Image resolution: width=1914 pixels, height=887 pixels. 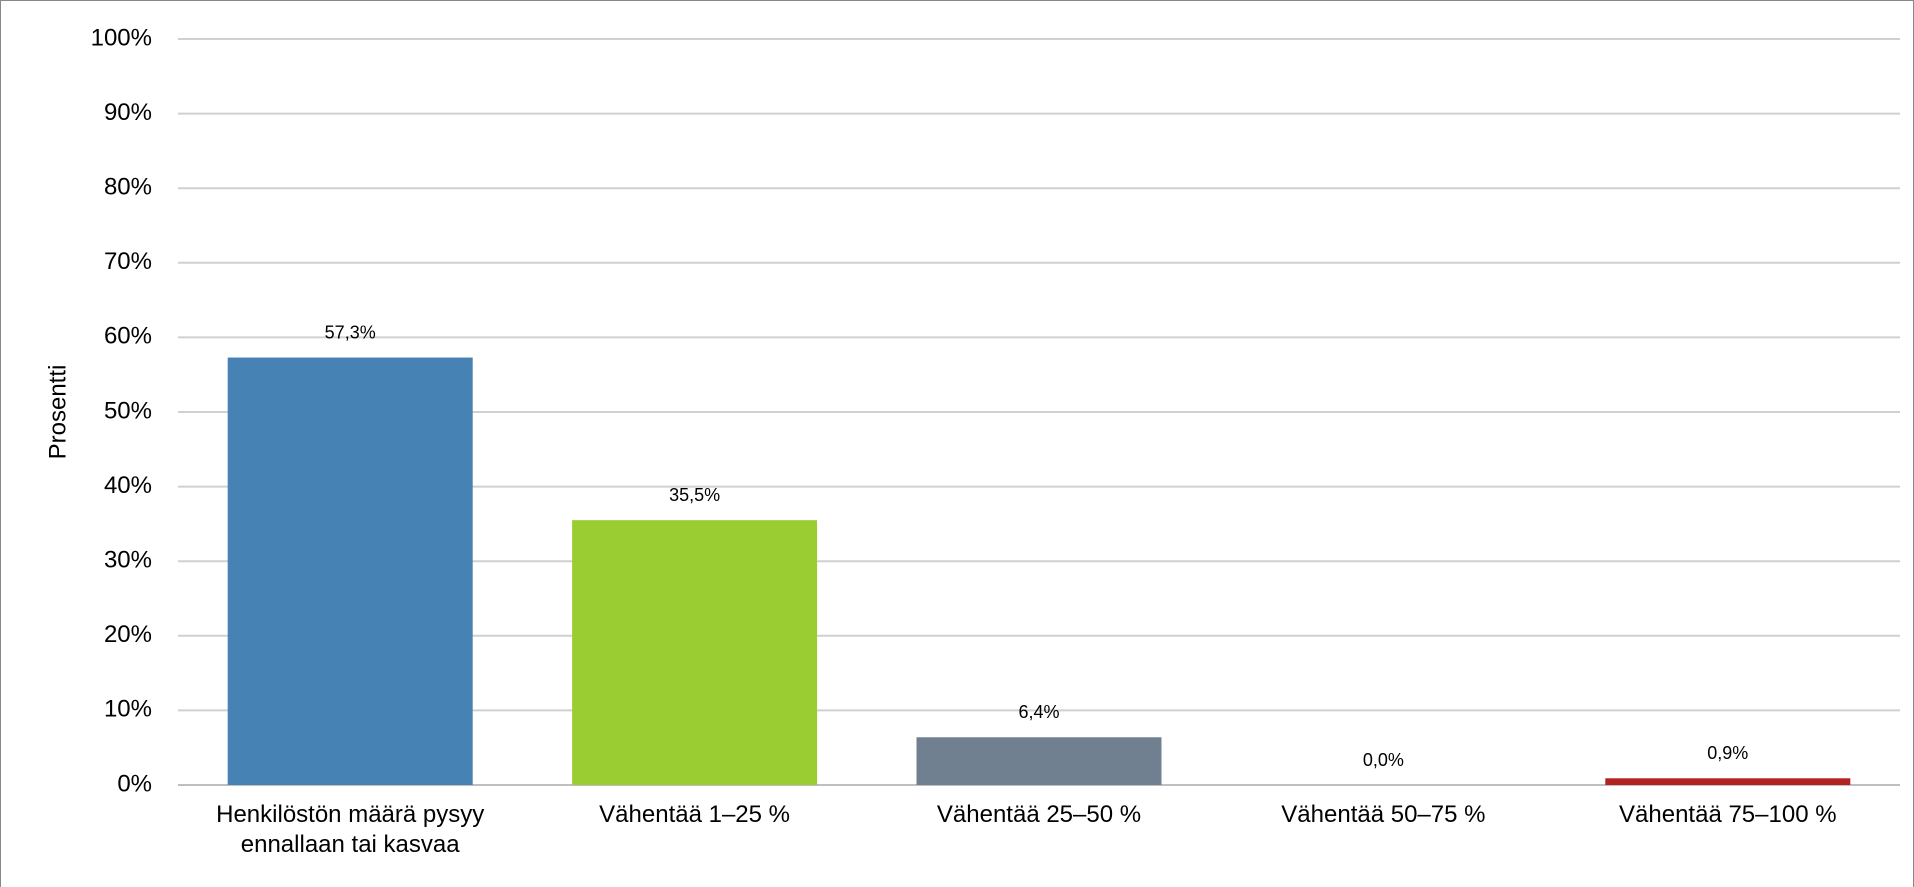 I want to click on y-tick-label: 30%, so click(x=128, y=560).